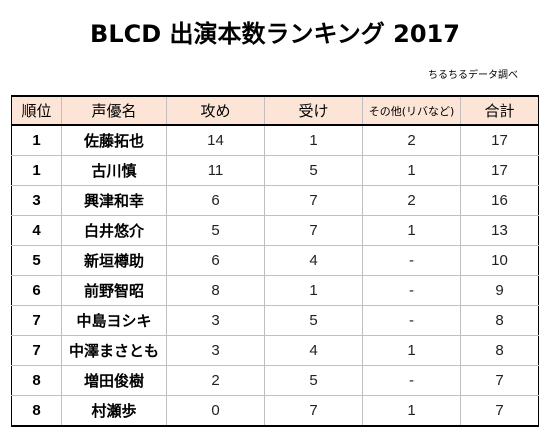 This screenshot has height=435, width=550. Describe the element at coordinates (499, 230) in the screenshot. I see `total-cell: 13` at that location.